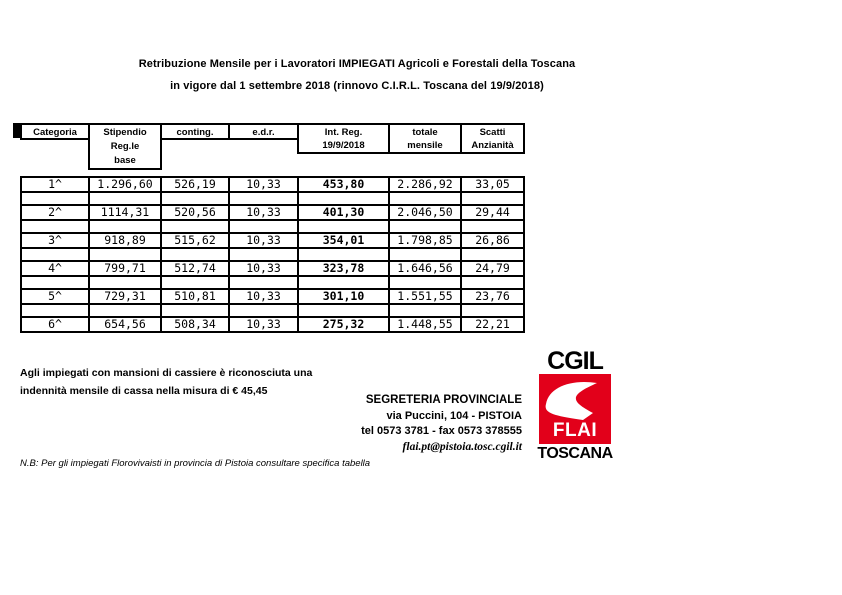 The image size is (842, 595). What do you see at coordinates (425, 296) in the screenshot?
I see `cell-totale: 1.551,55` at bounding box center [425, 296].